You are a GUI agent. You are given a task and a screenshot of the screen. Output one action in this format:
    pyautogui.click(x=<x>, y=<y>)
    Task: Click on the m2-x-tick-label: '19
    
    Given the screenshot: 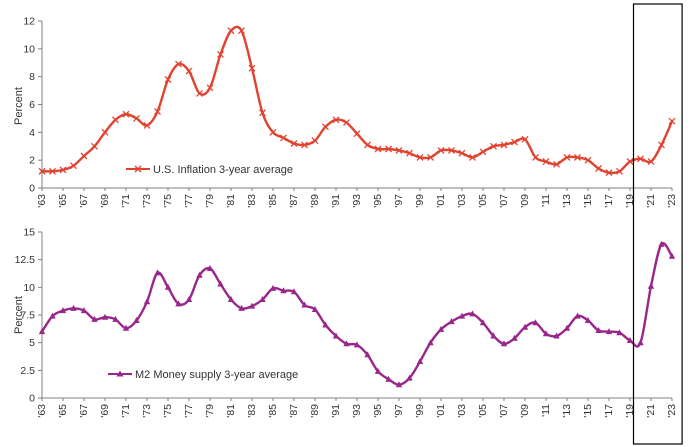 What is the action you would take?
    pyautogui.click(x=630, y=411)
    